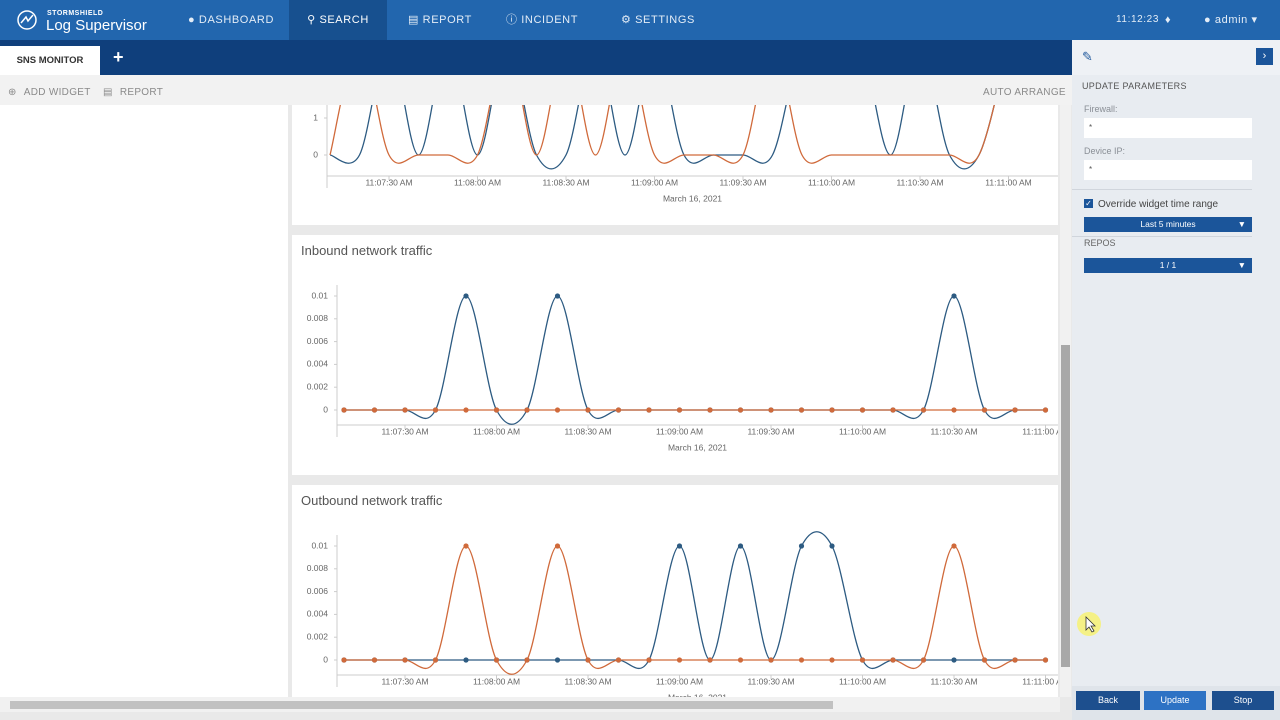 The width and height of the screenshot is (1280, 720). What do you see at coordinates (587, 431) in the screenshot?
I see `x-tick-label: 11:08:30 AM` at bounding box center [587, 431].